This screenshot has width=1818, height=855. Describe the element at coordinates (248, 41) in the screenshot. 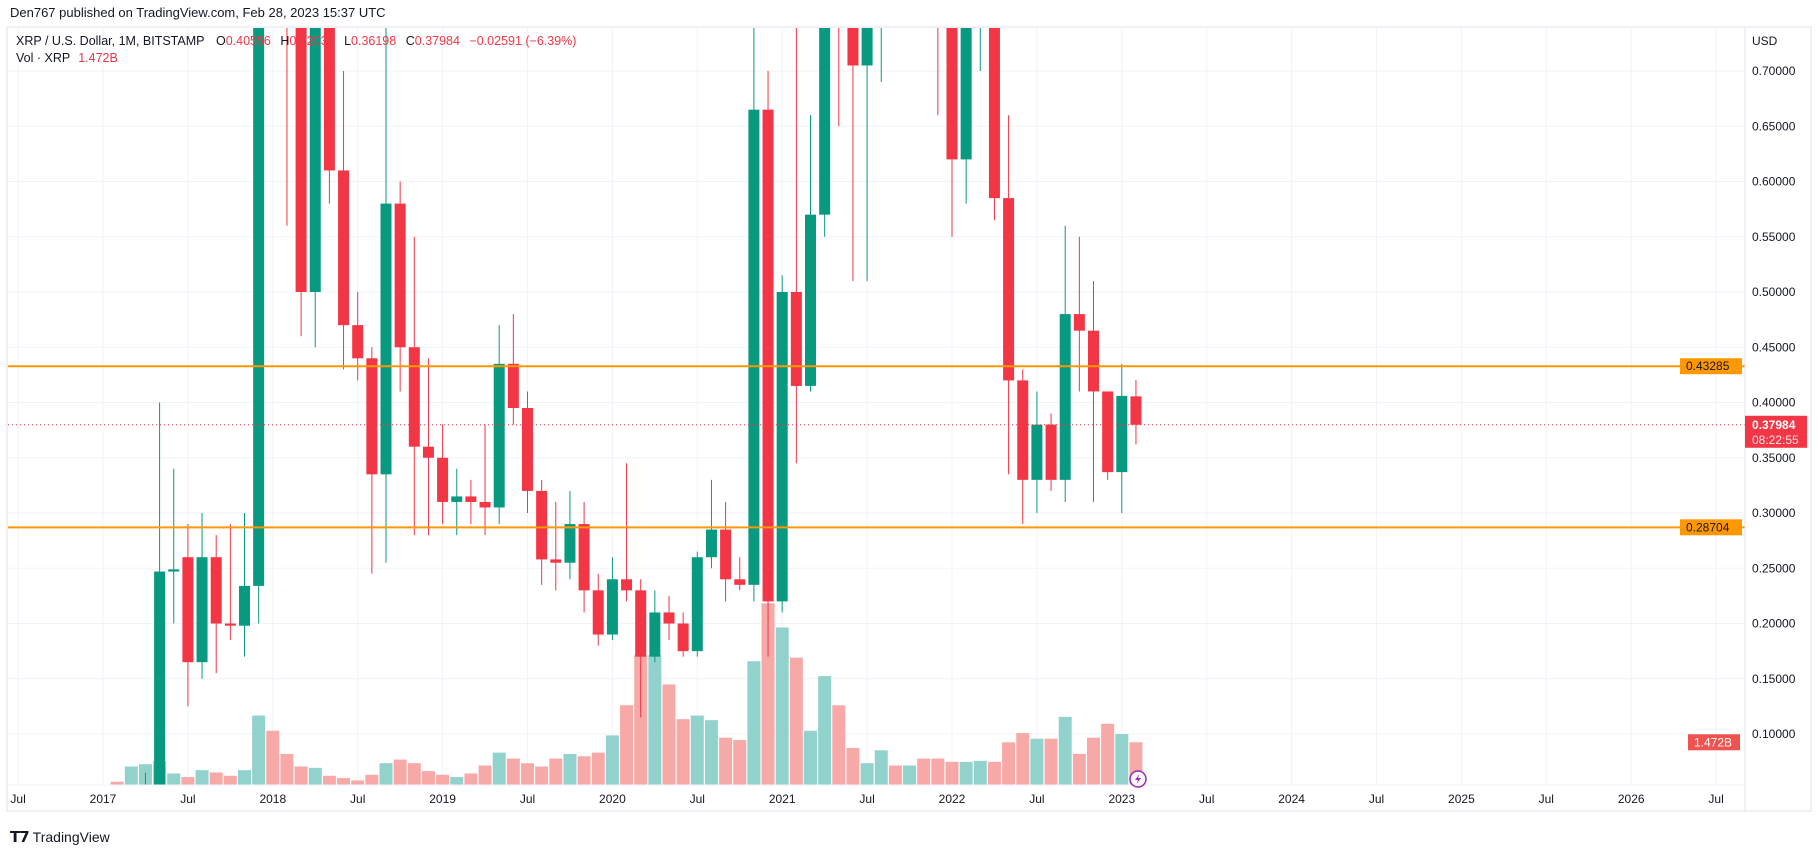

I see `open-value: 0.40556` at that location.